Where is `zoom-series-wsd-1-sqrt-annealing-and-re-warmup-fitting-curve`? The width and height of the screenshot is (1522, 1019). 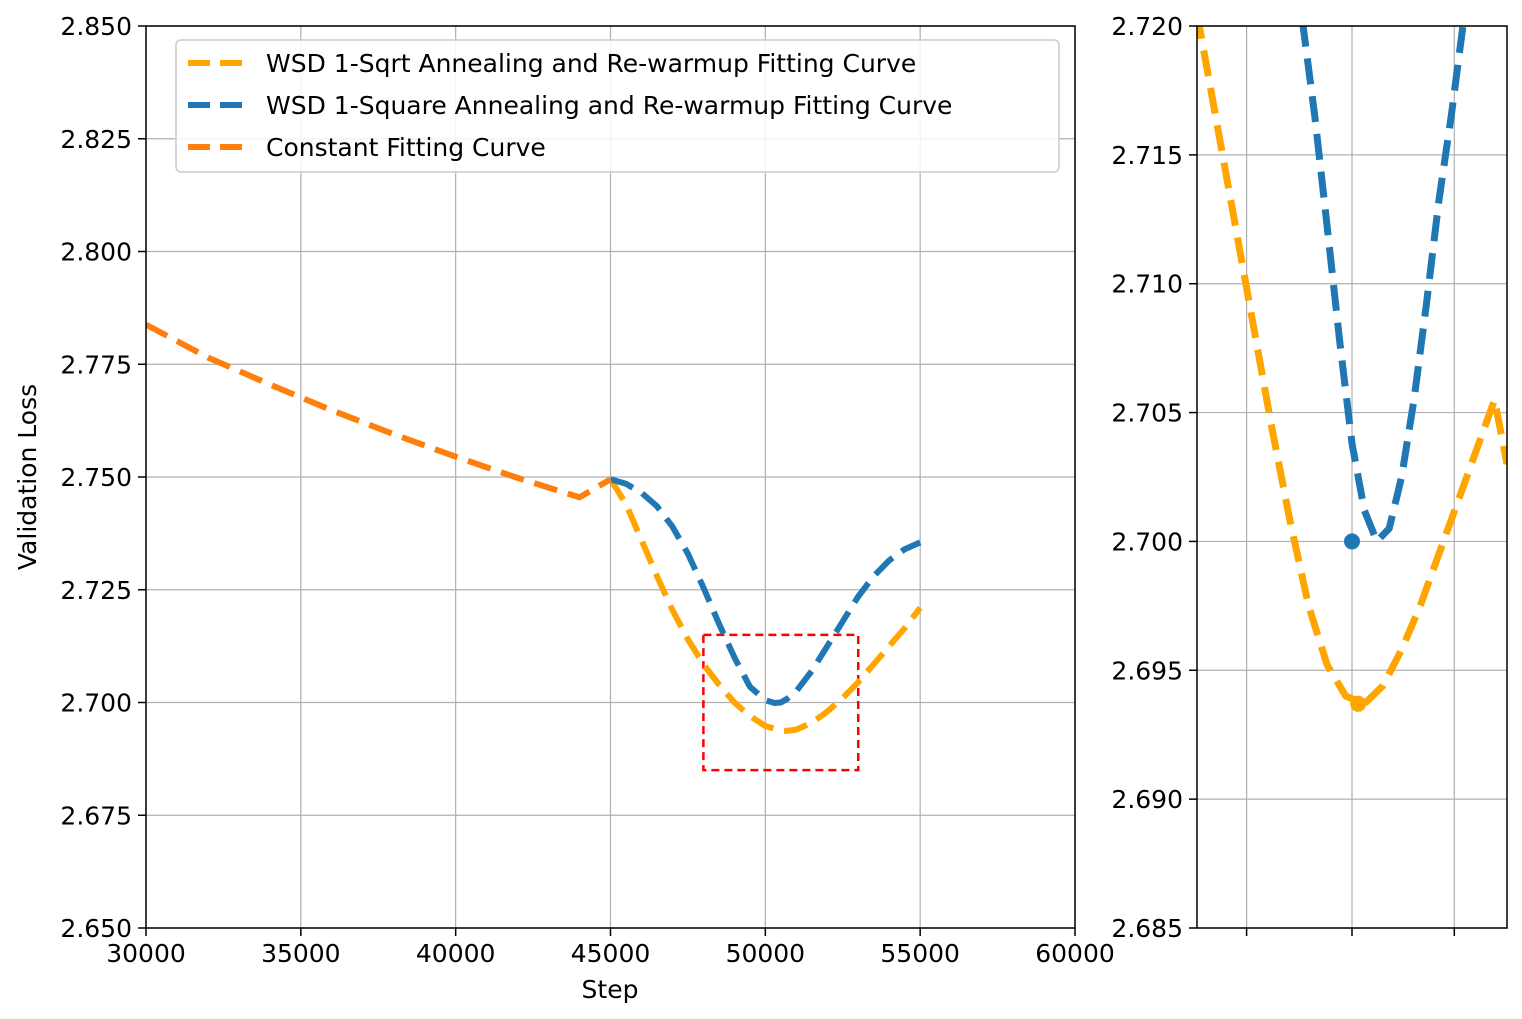 zoom-series-wsd-1-sqrt-annealing-and-re-warmup-fitting-curve is located at coordinates (1352, 367).